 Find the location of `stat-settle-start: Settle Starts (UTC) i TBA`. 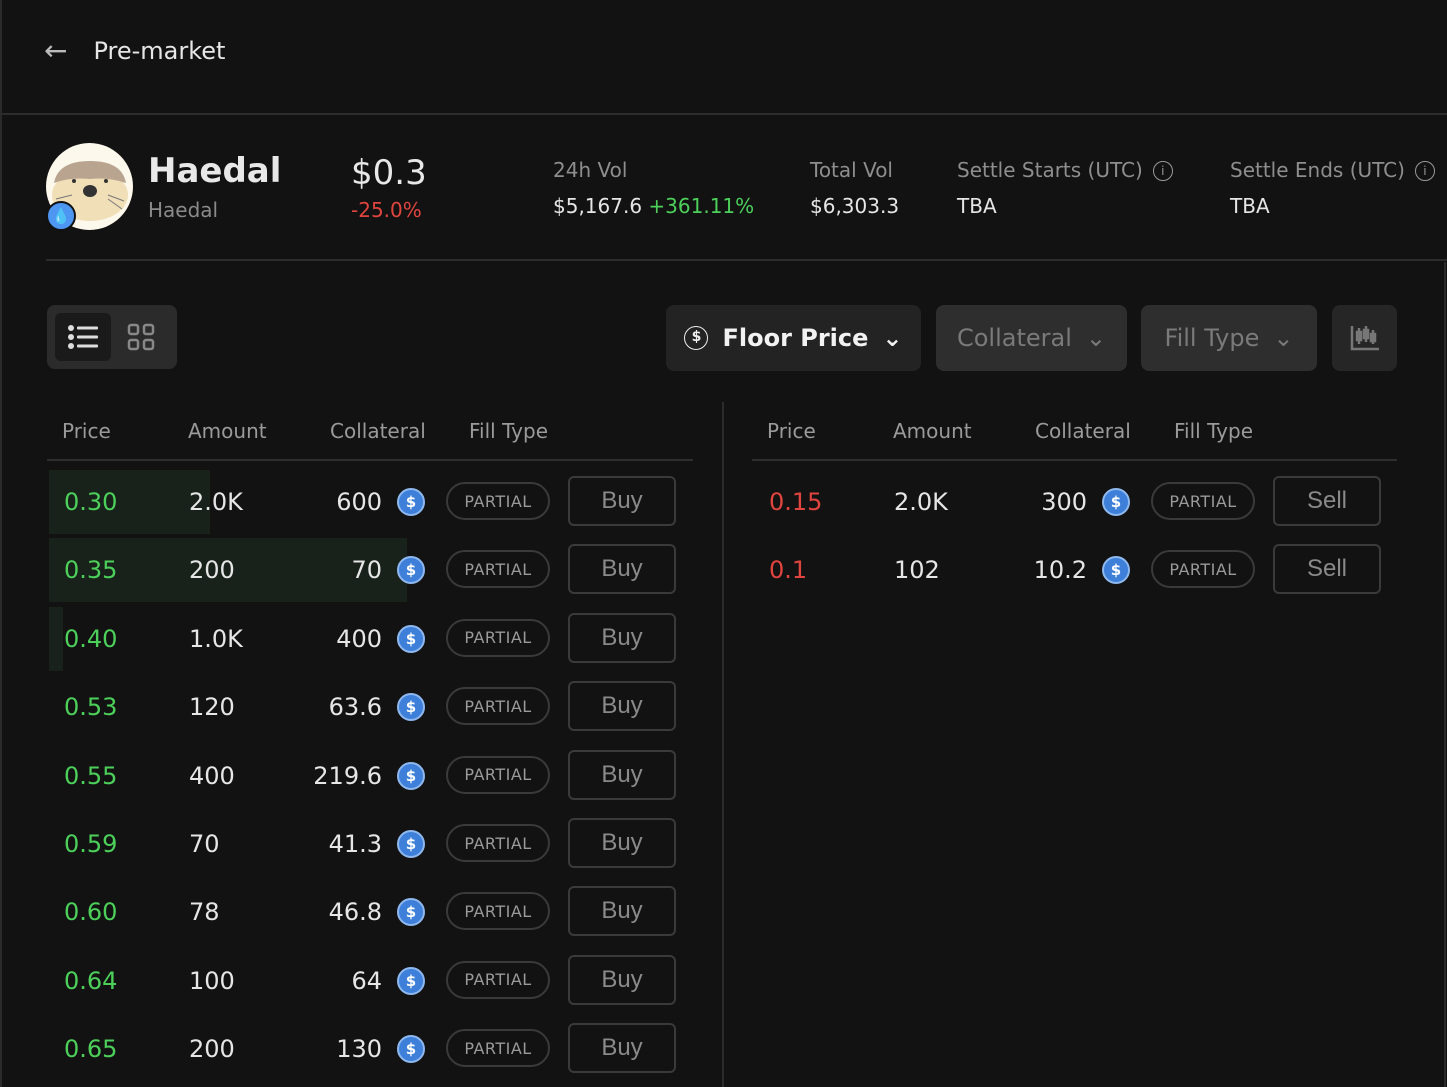

stat-settle-start: Settle Starts (UTC) i TBA is located at coordinates (1065, 188).